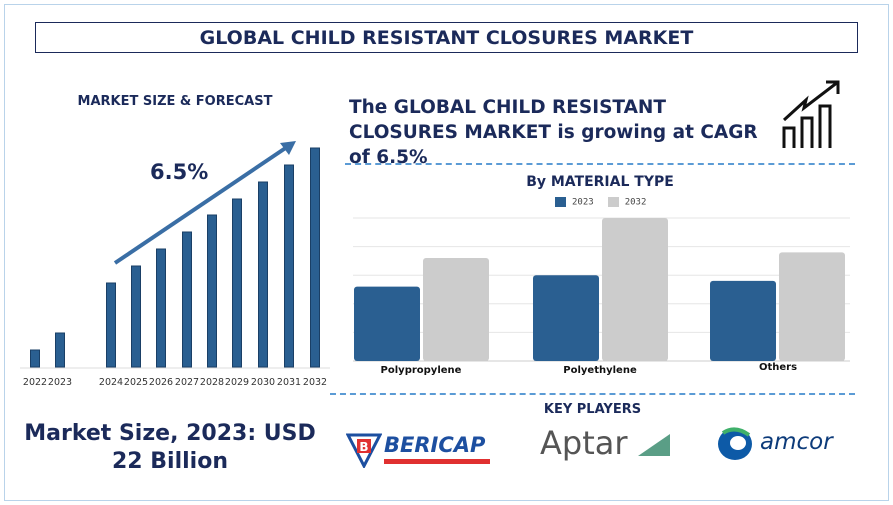 Image resolution: width=893 pixels, height=505 pixels. What do you see at coordinates (212, 291) in the screenshot?
I see `bar-2028` at bounding box center [212, 291].